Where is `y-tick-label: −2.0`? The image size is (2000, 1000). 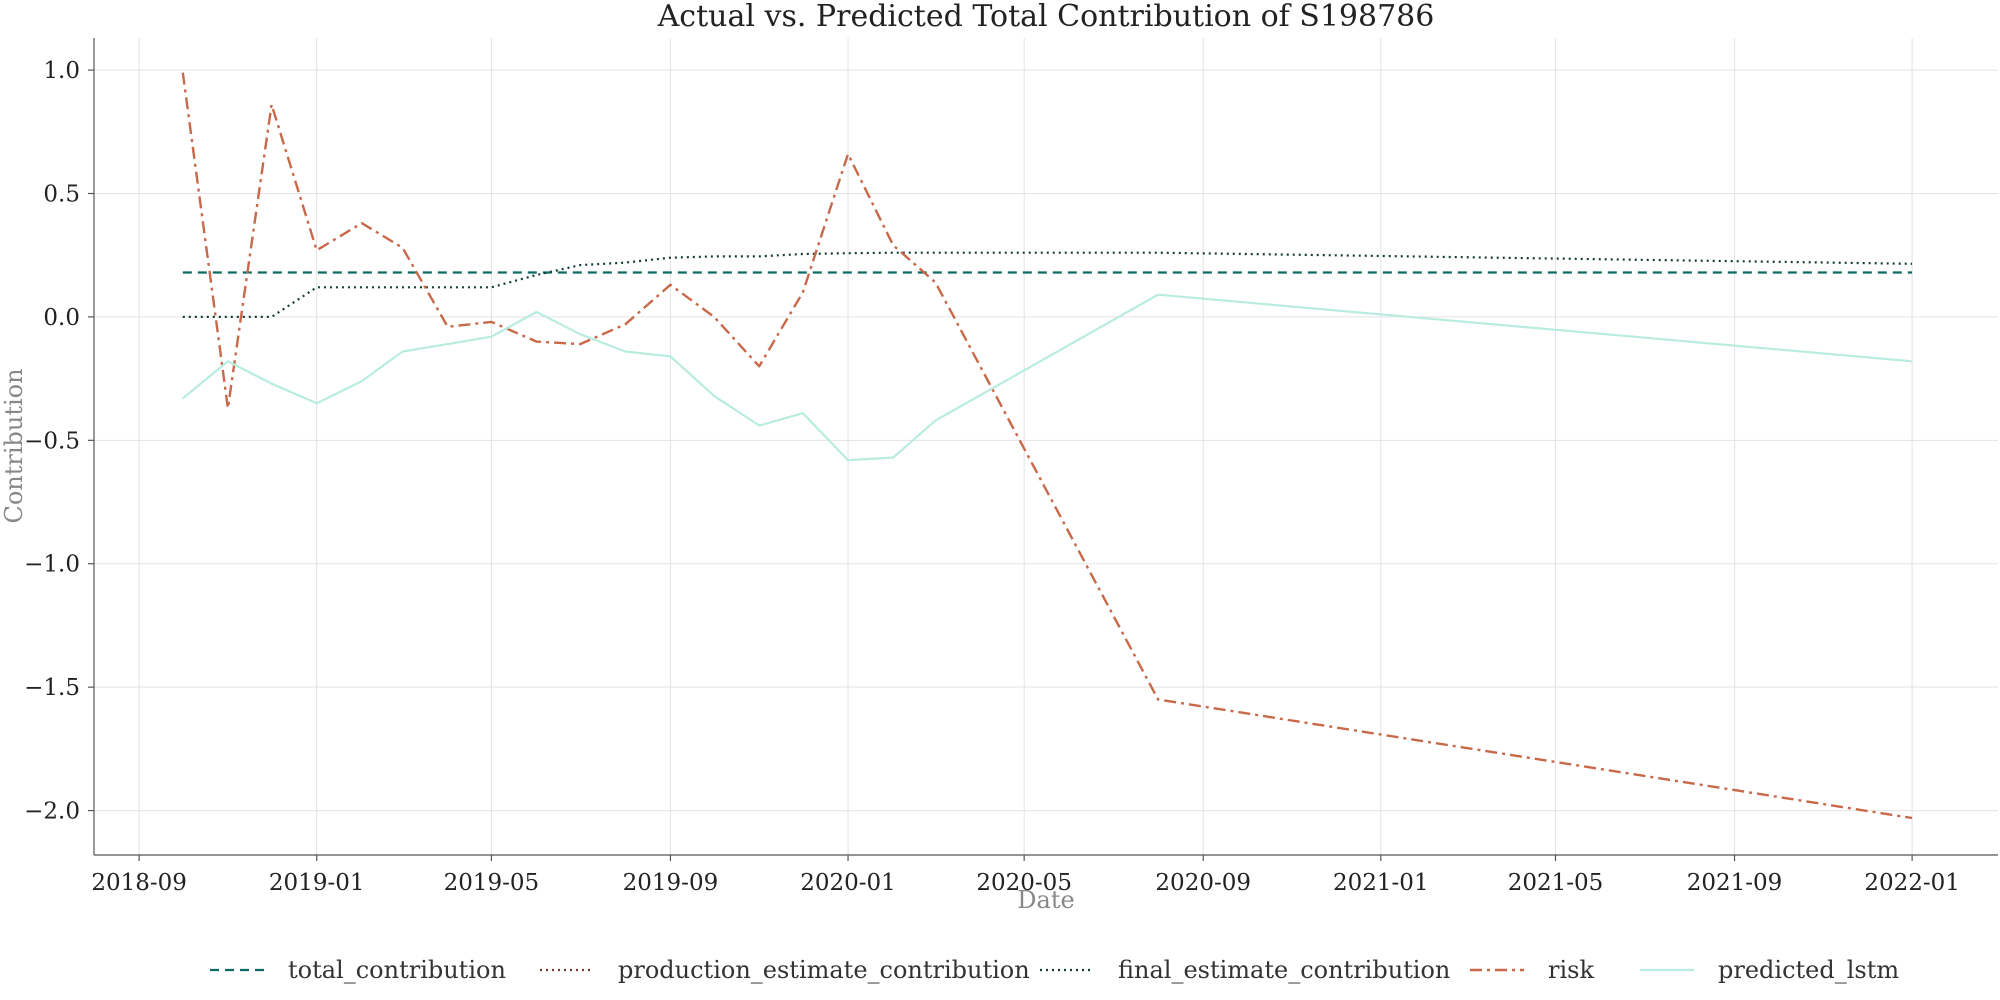
y-tick-label: −2.0 is located at coordinates (52, 812).